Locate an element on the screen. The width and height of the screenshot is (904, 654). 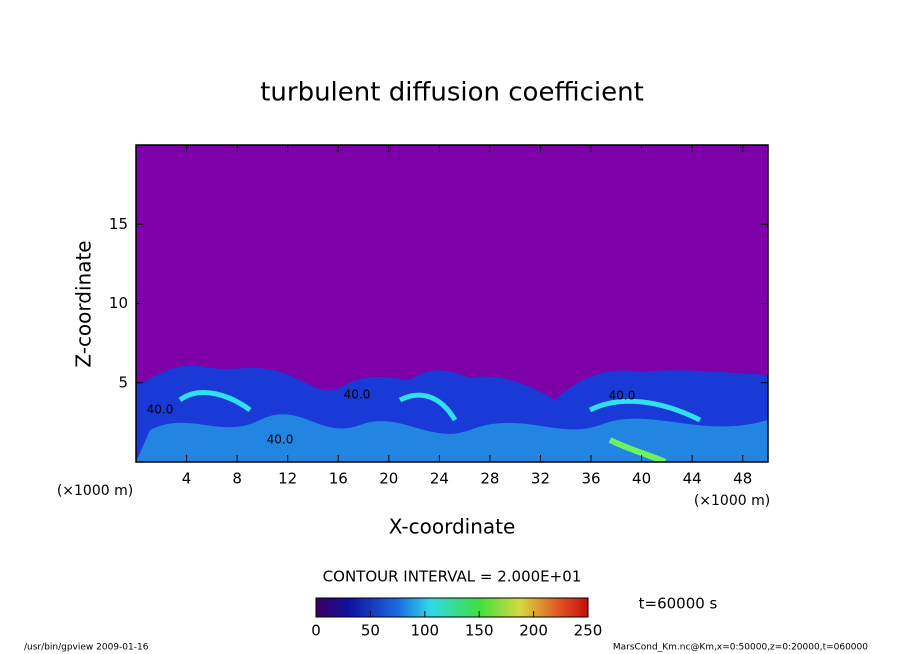
x-tick-label: 16 is located at coordinates (338, 479).